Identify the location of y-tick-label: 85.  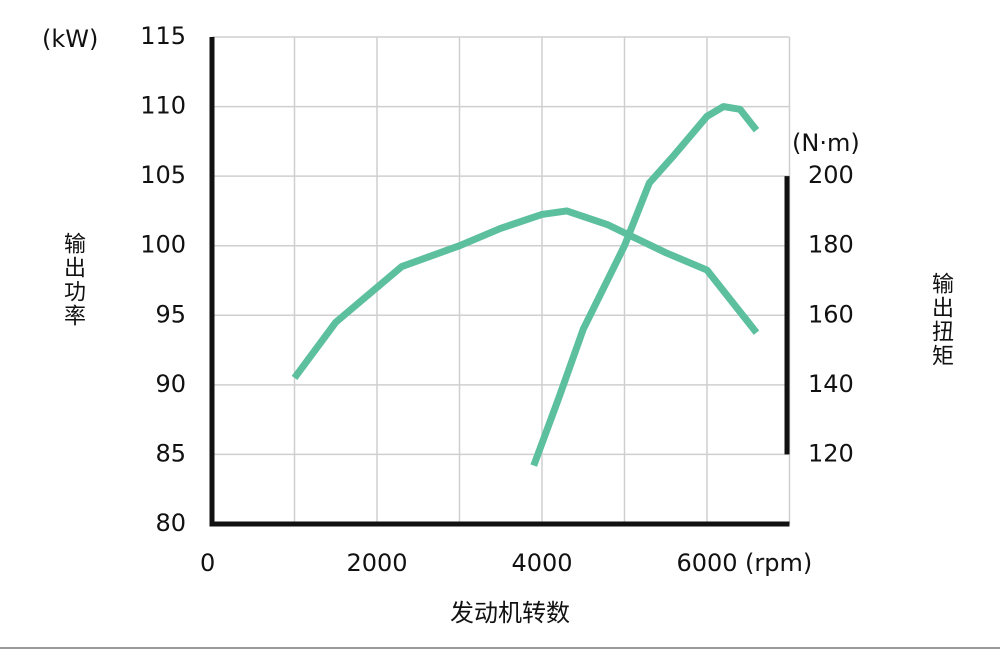
(170, 453).